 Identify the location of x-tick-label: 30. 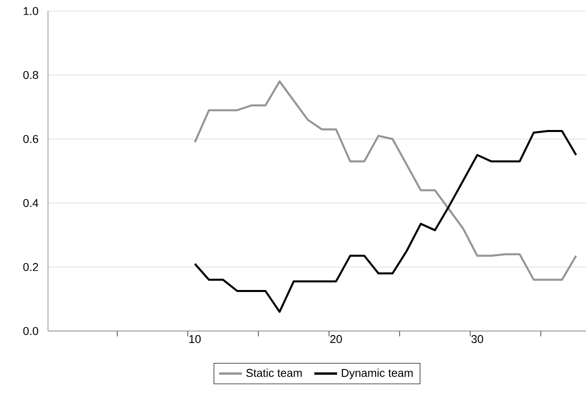
(477, 339).